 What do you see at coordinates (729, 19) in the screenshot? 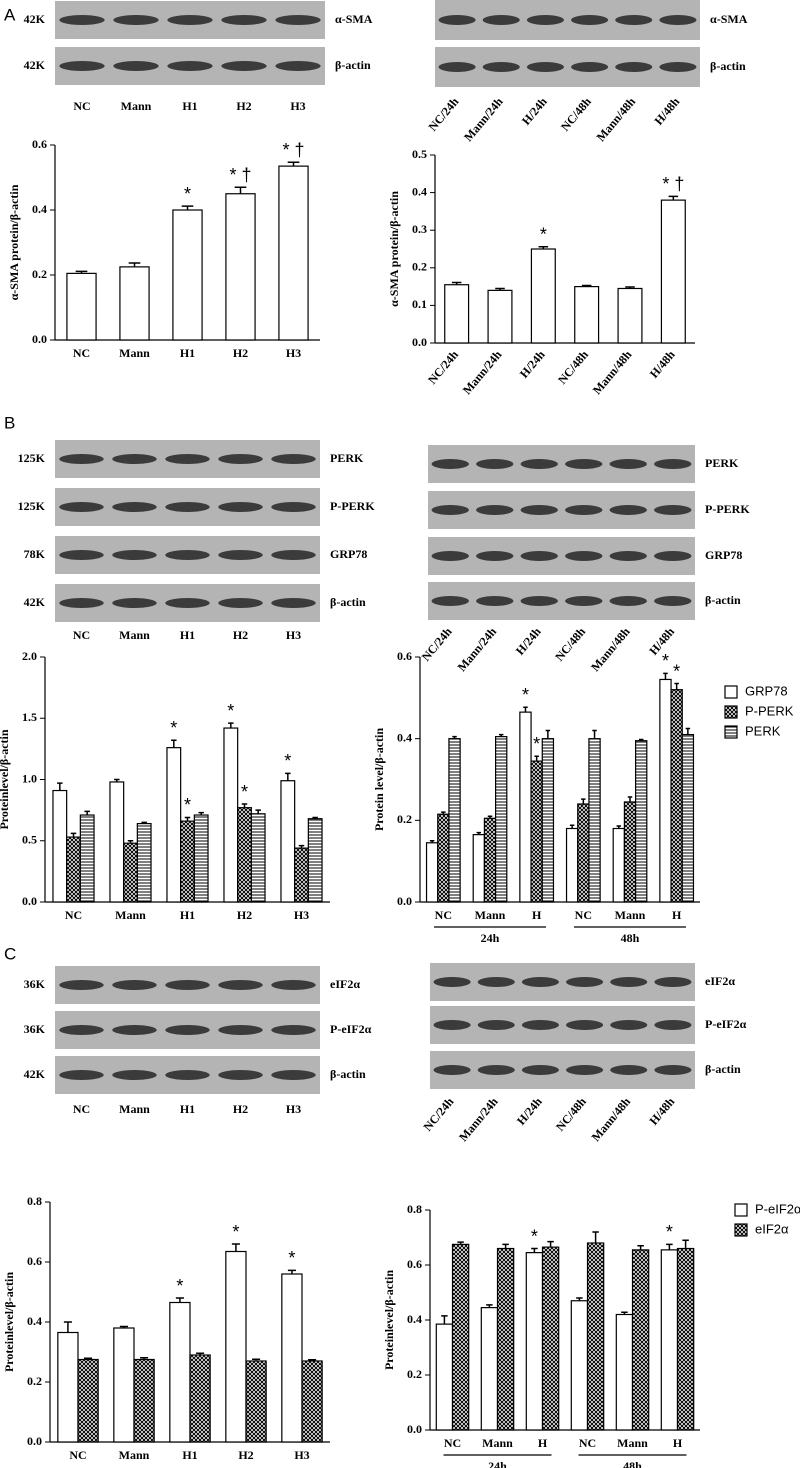
I see `protein-label: α-SMA` at bounding box center [729, 19].